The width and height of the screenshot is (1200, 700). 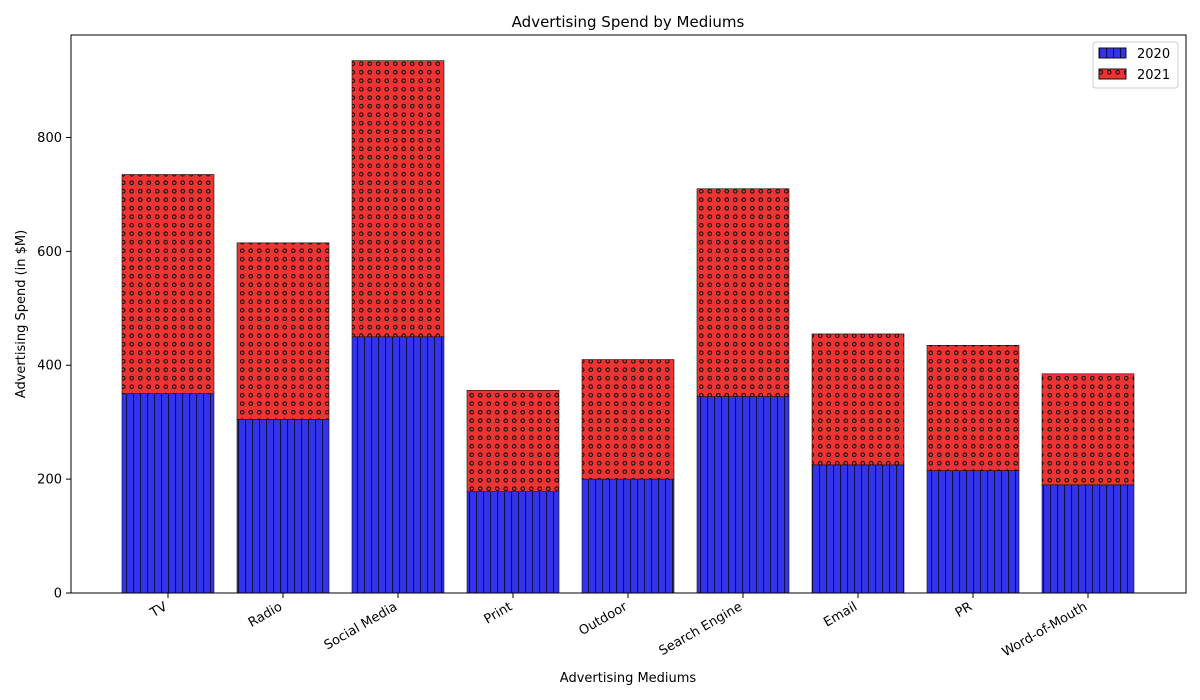 I want to click on x-tick-label: Search Engine, so click(x=701, y=629).